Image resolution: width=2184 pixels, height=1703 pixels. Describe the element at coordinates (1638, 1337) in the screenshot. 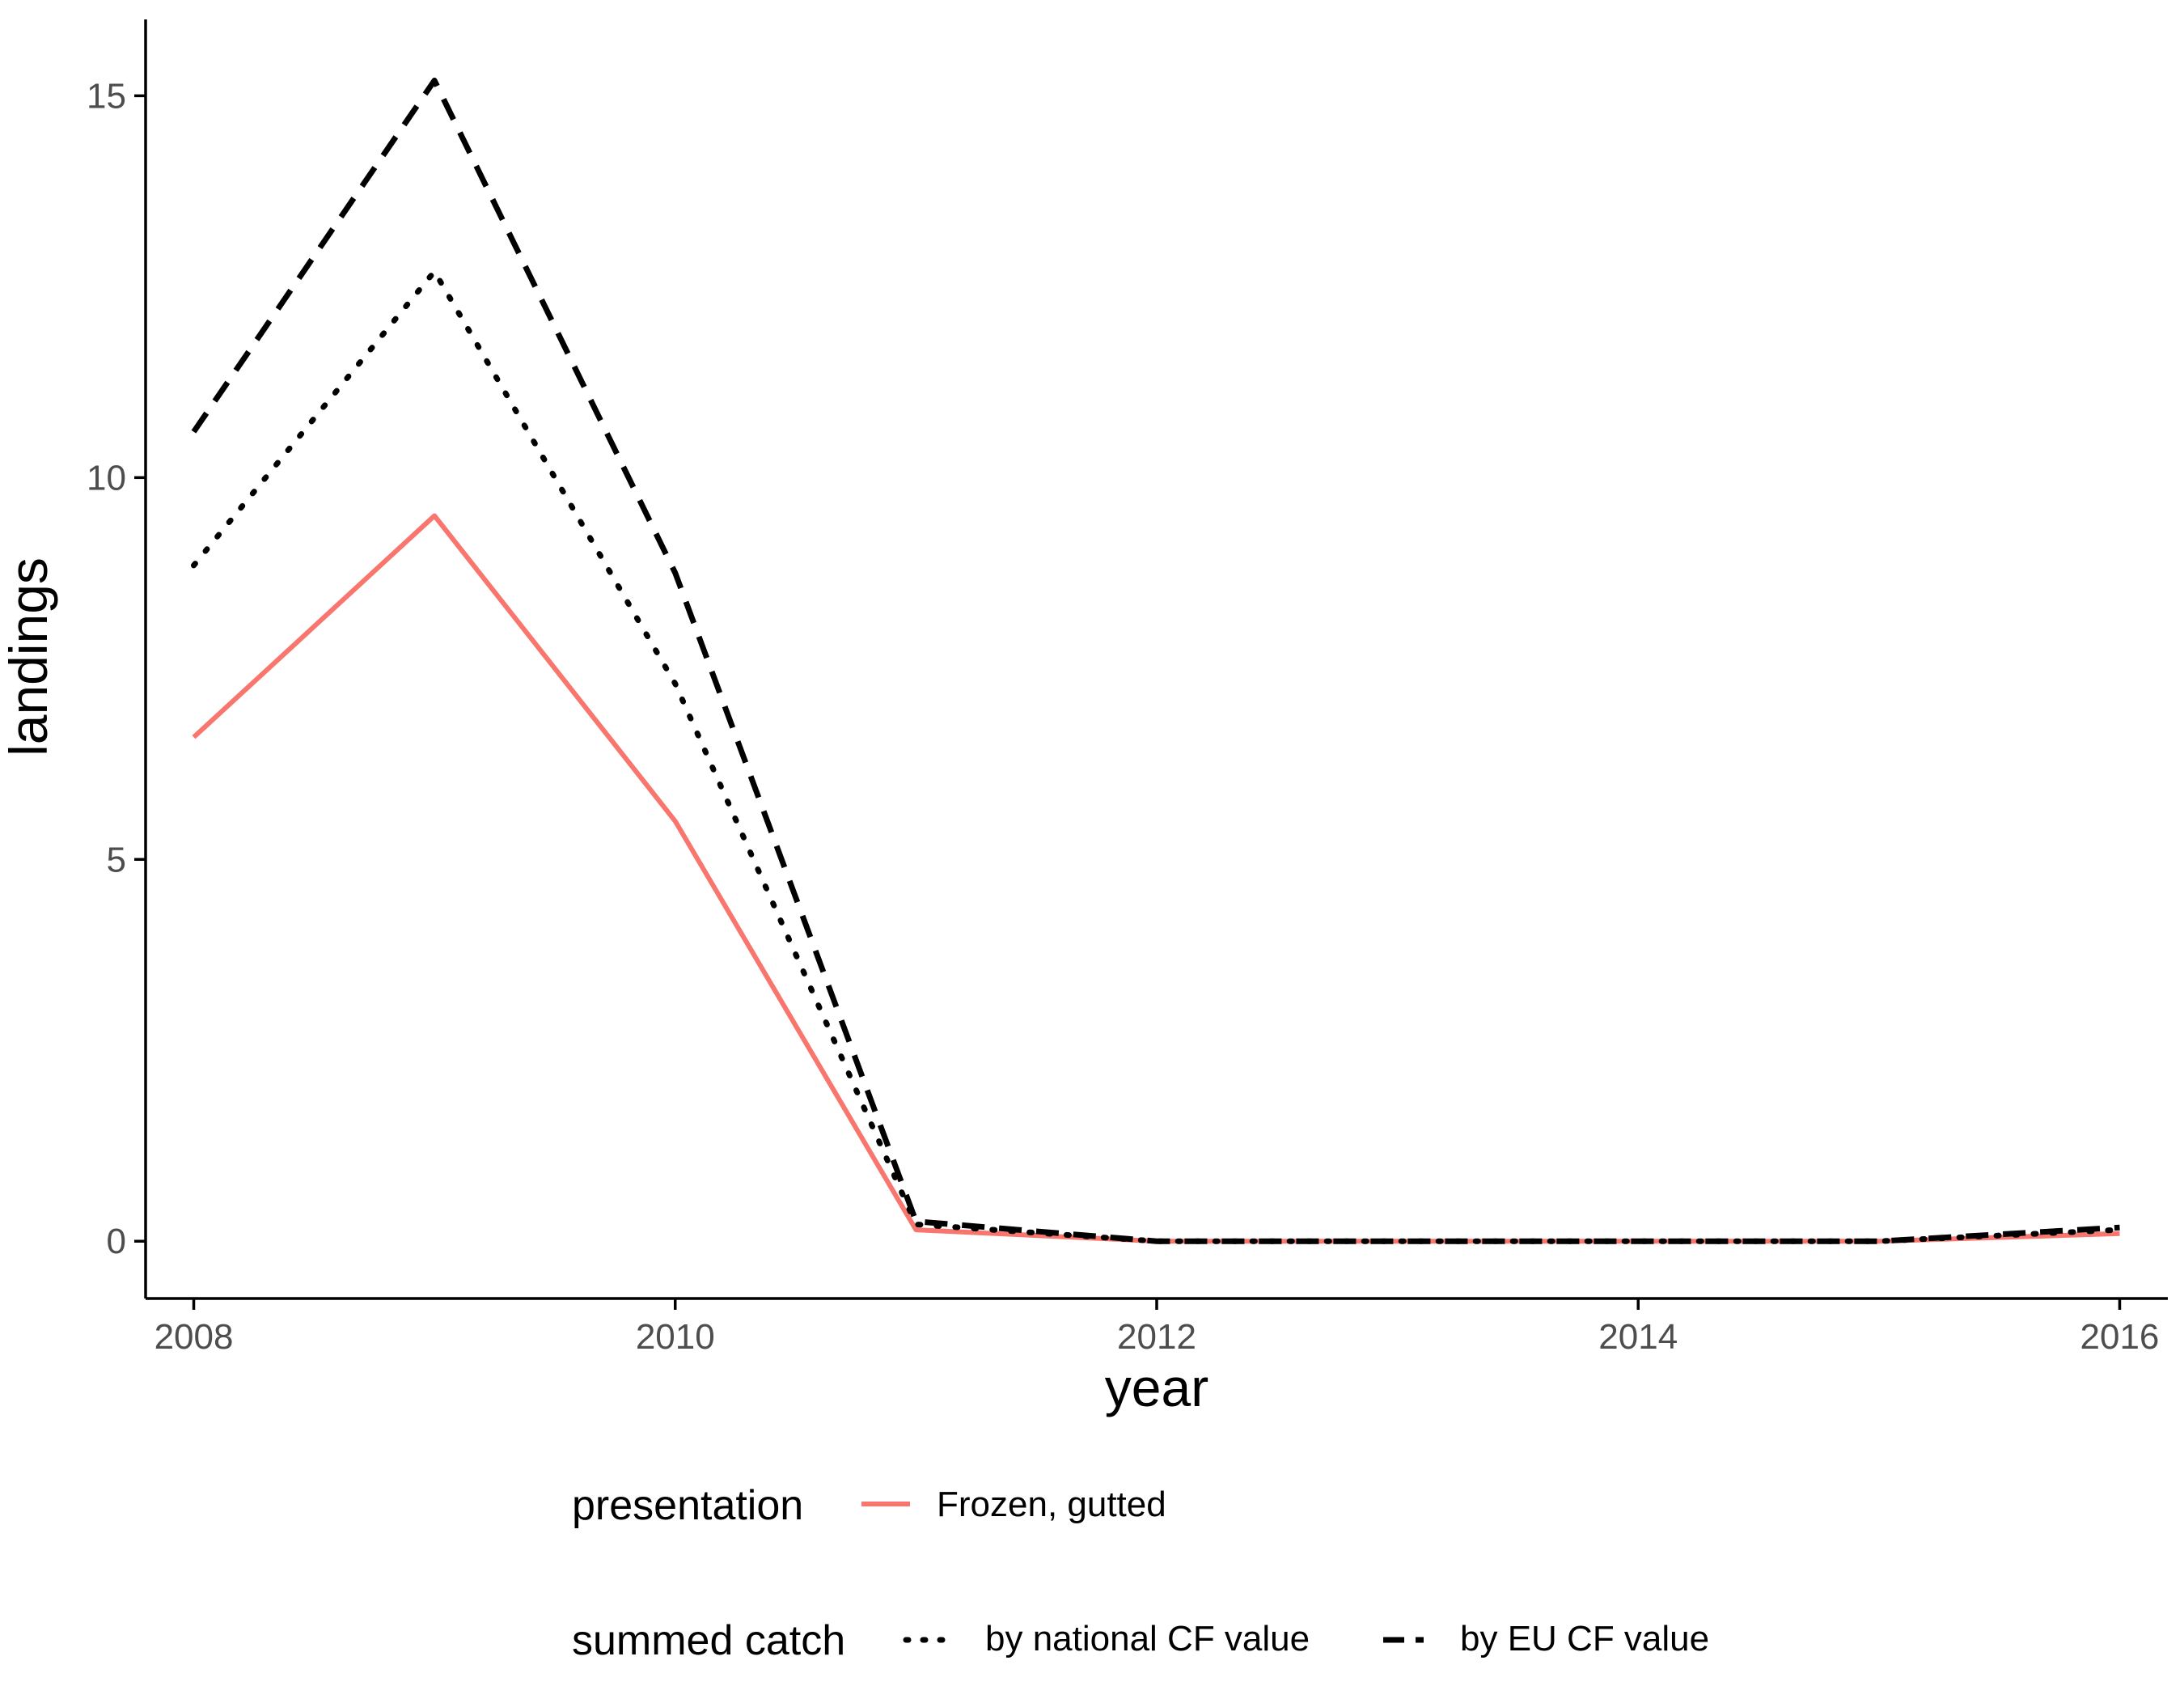

I see `x-tick-label: 2014` at that location.